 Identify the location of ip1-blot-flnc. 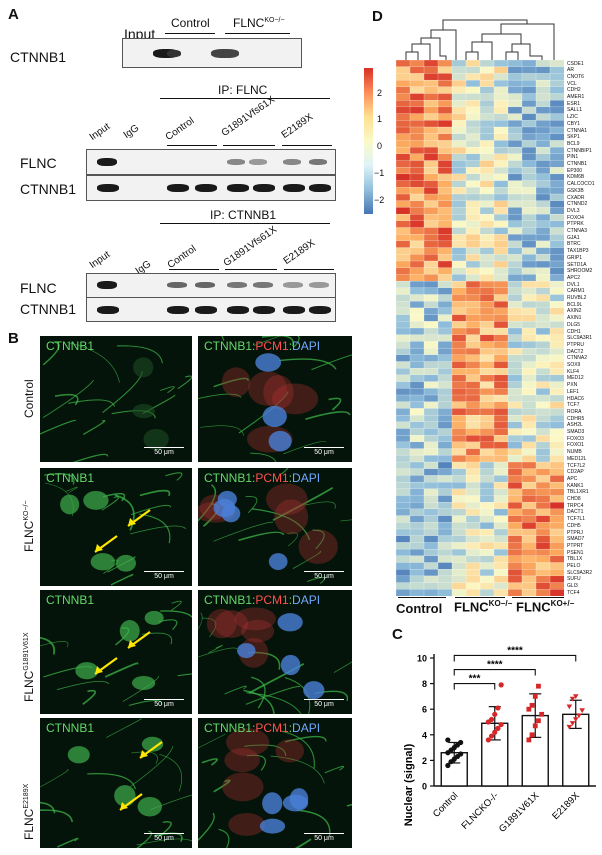
(211, 162).